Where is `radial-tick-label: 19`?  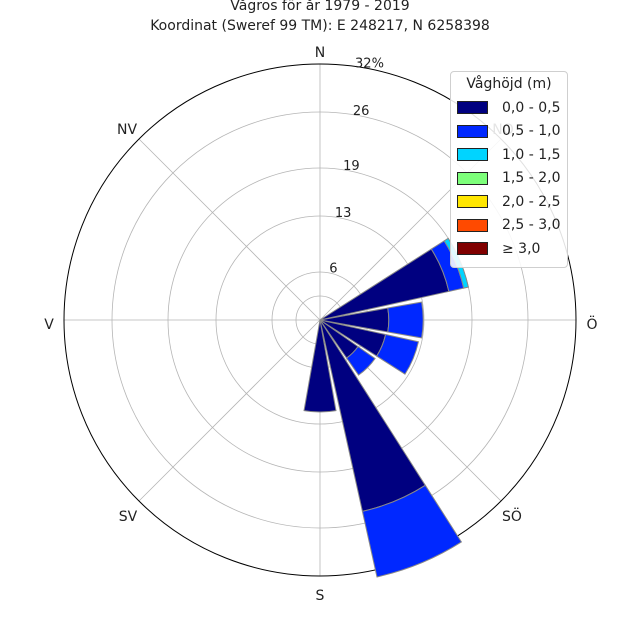
radial-tick-label: 19 is located at coordinates (351, 166).